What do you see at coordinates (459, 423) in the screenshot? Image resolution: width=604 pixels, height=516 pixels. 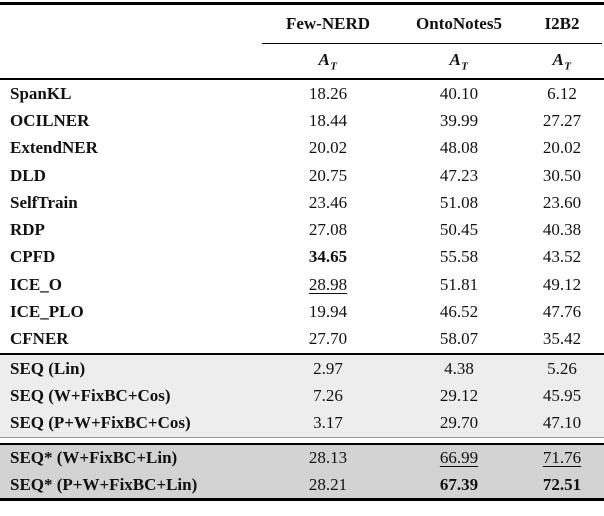 I see `cell-value: 29.70` at bounding box center [459, 423].